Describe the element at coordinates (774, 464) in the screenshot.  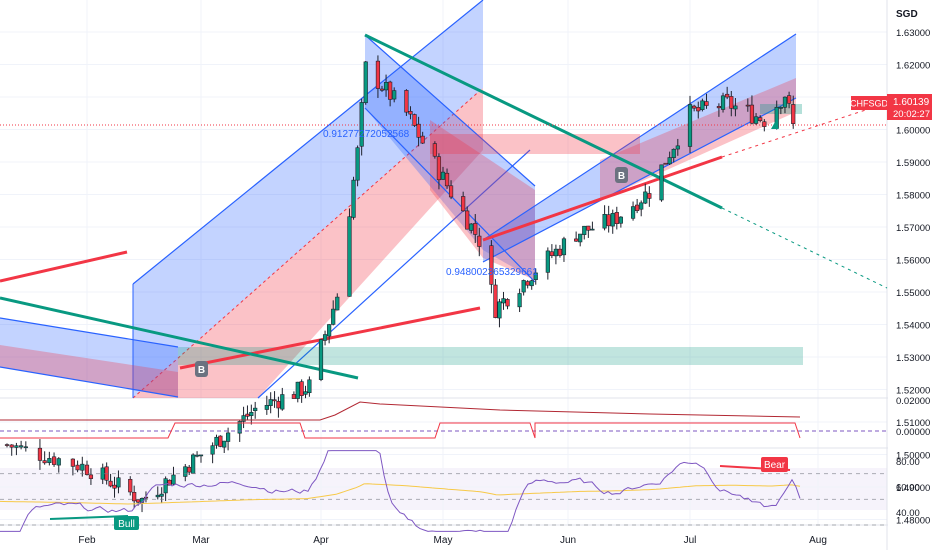
I see `bear-badge` at that location.